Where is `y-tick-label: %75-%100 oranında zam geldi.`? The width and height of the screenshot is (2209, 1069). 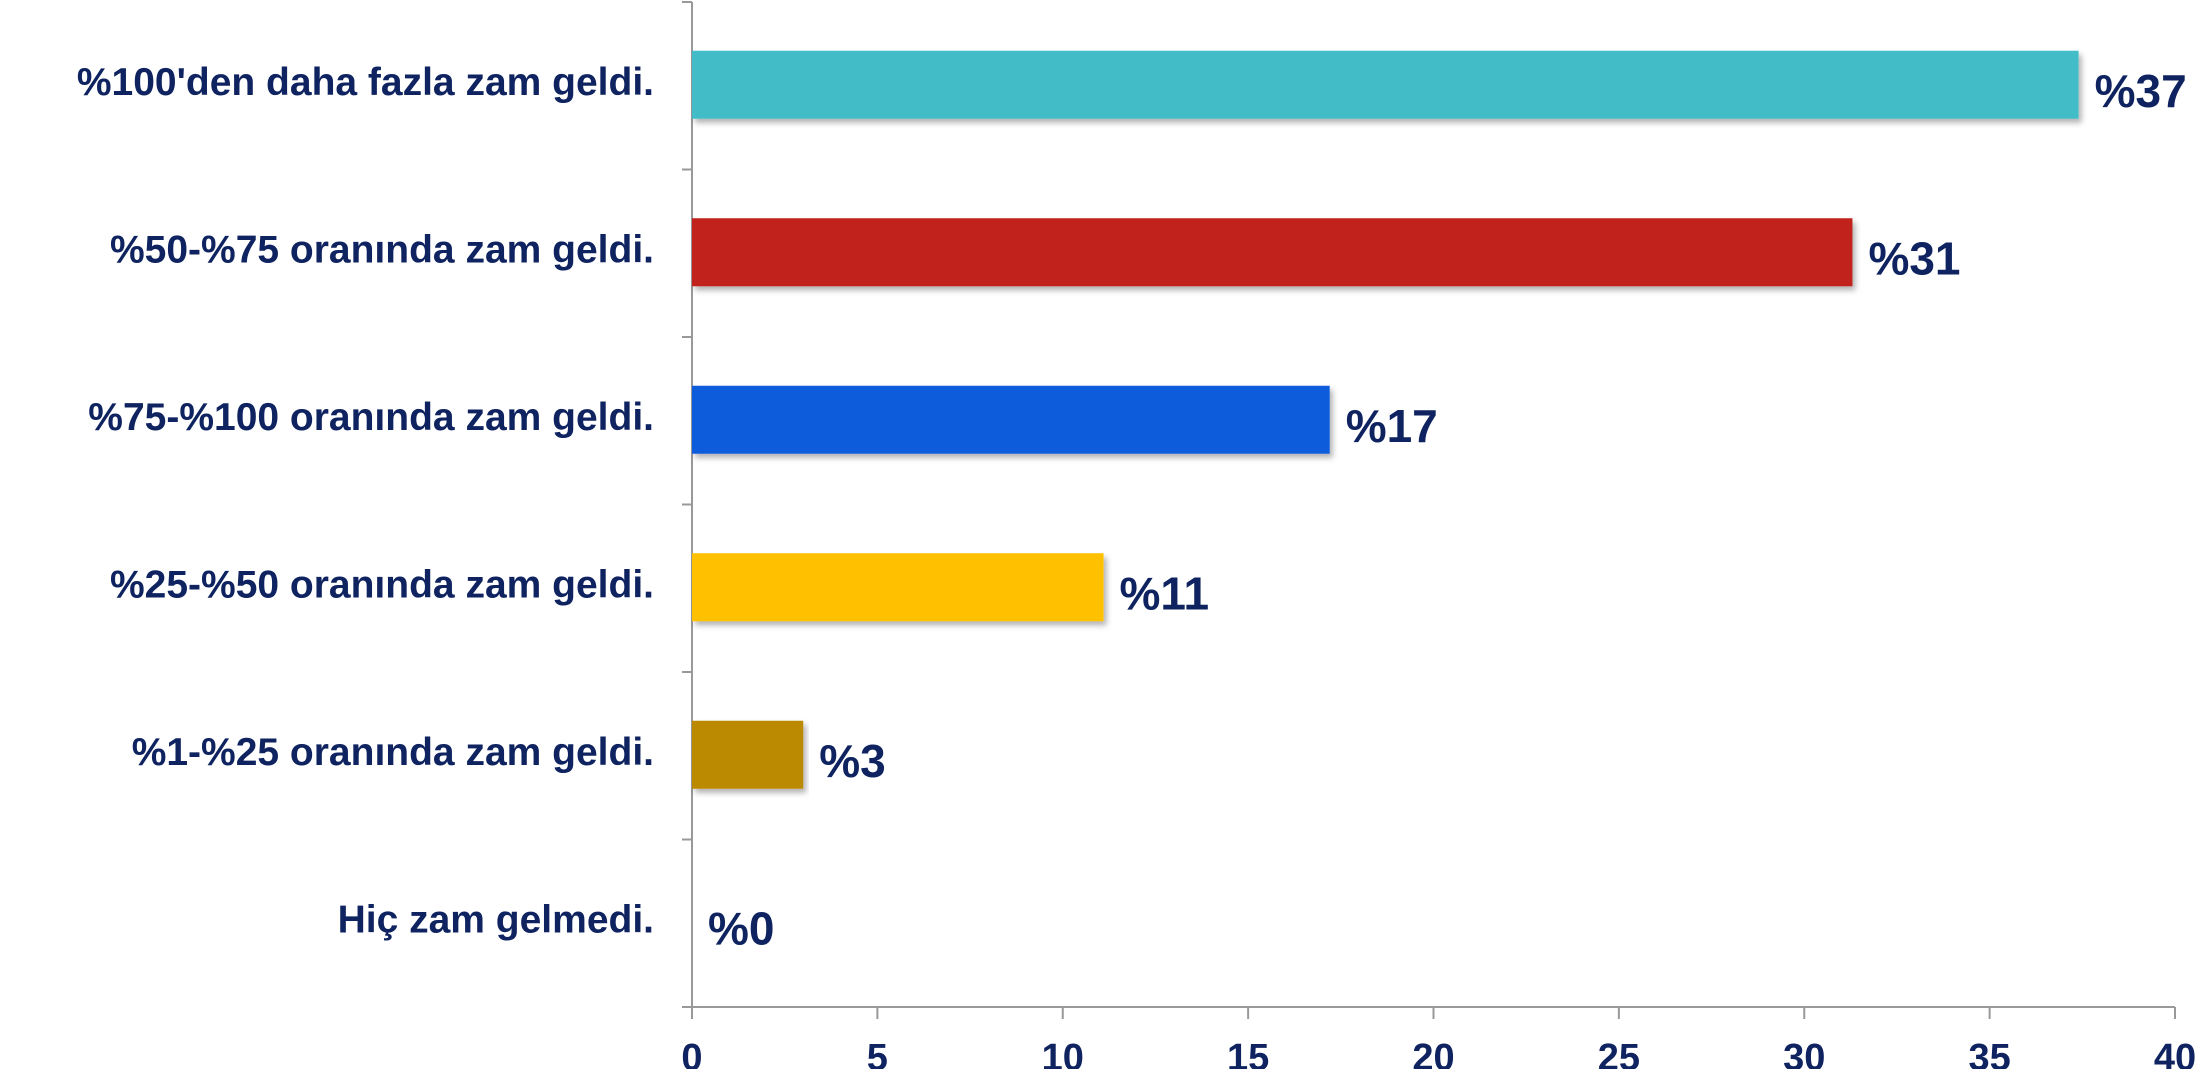 y-tick-label: %75-%100 oranında zam geldi. is located at coordinates (371, 417).